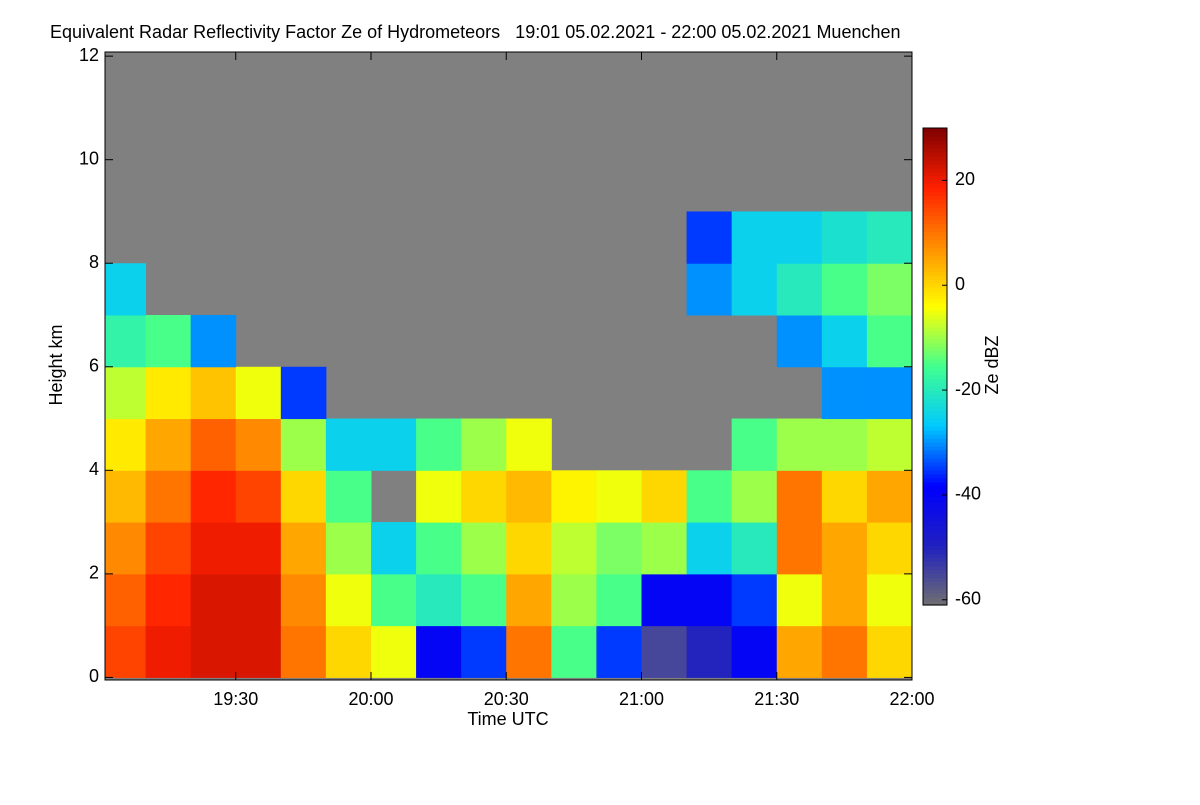  Describe the element at coordinates (776, 699) in the screenshot. I see `x-tick-label: 21:30` at that location.